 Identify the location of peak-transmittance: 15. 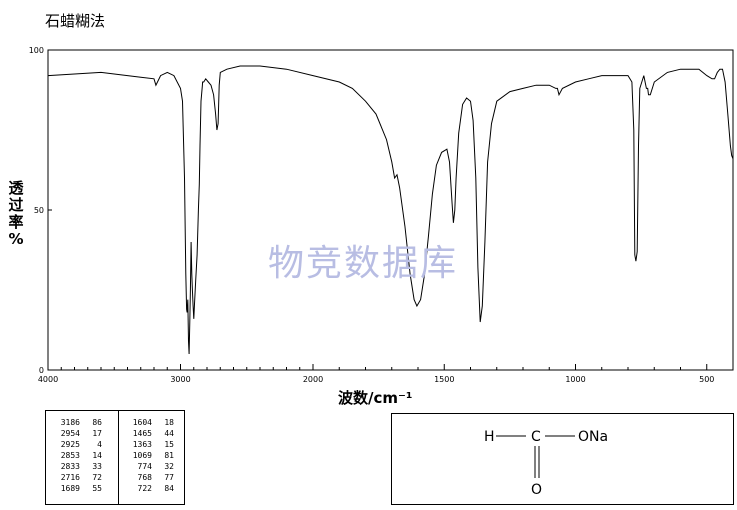
(169, 444).